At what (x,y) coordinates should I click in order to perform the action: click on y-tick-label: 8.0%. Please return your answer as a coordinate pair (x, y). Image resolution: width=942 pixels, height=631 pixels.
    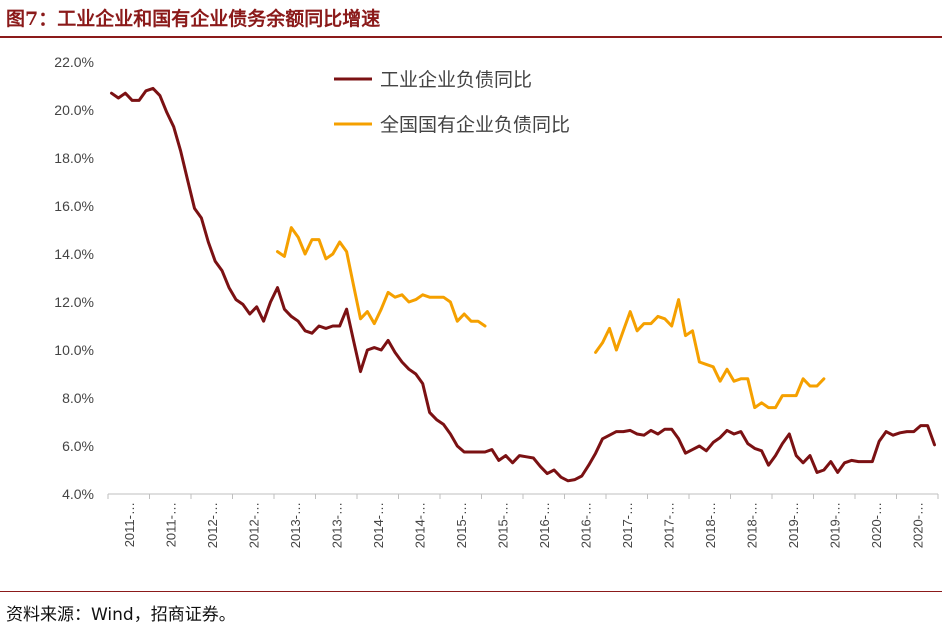
    Looking at the image, I should click on (78, 398).